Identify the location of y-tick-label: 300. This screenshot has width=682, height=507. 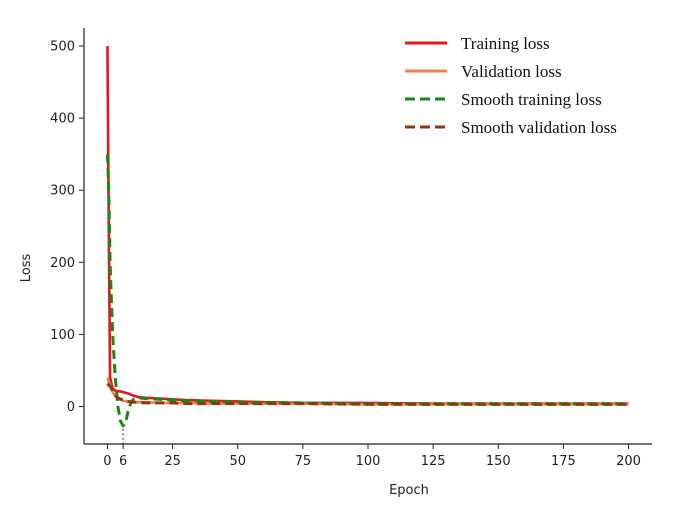
(62, 191).